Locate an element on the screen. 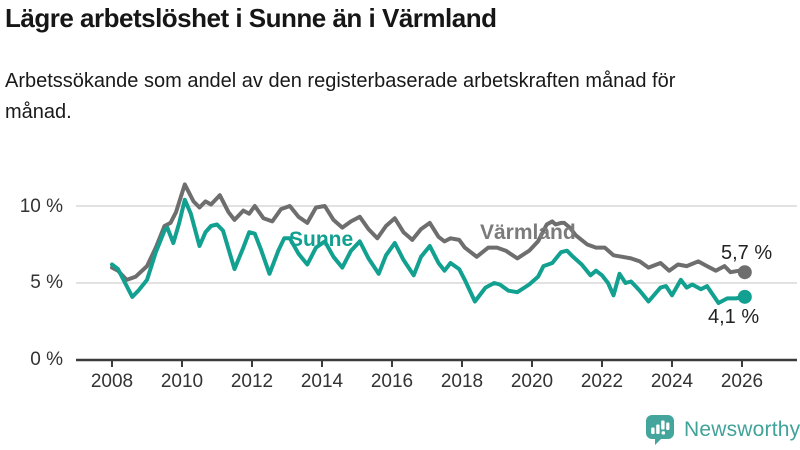 The image size is (800, 450). x-axis-tick-label: 2016 is located at coordinates (392, 381).